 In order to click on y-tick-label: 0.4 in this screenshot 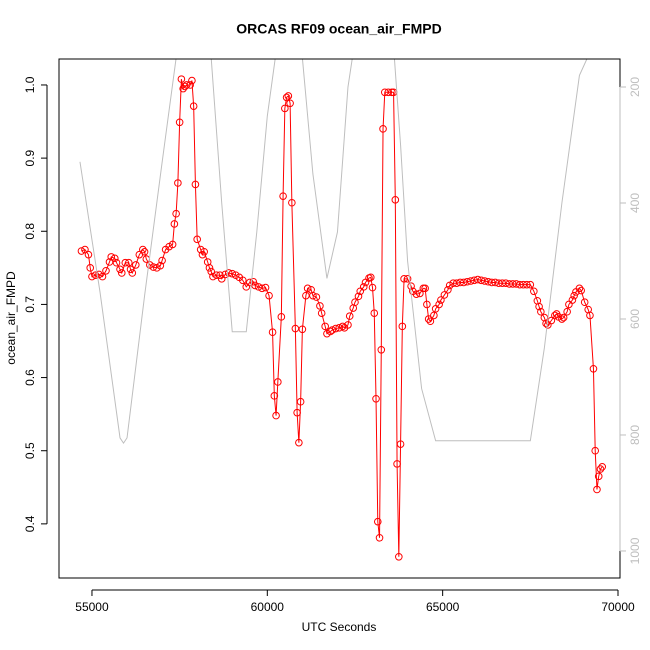, I will do `click(30, 523)`.